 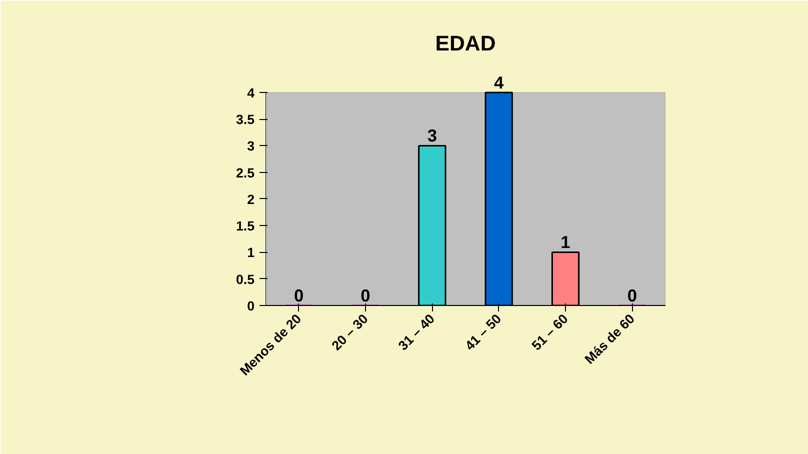 I want to click on x-tick-label: 20 – 30, so click(x=349, y=332).